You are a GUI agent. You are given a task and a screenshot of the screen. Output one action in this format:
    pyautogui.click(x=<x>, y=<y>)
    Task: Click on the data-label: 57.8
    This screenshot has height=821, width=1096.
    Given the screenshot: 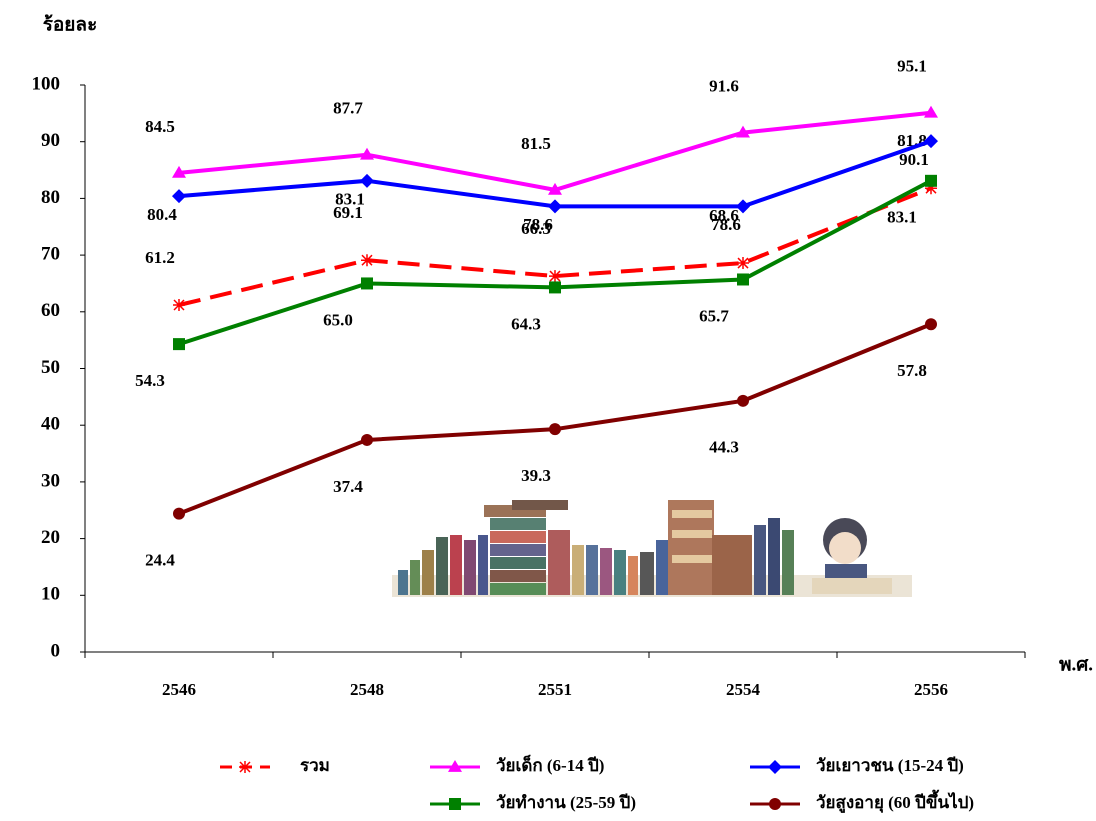 What is the action you would take?
    pyautogui.click(x=912, y=370)
    